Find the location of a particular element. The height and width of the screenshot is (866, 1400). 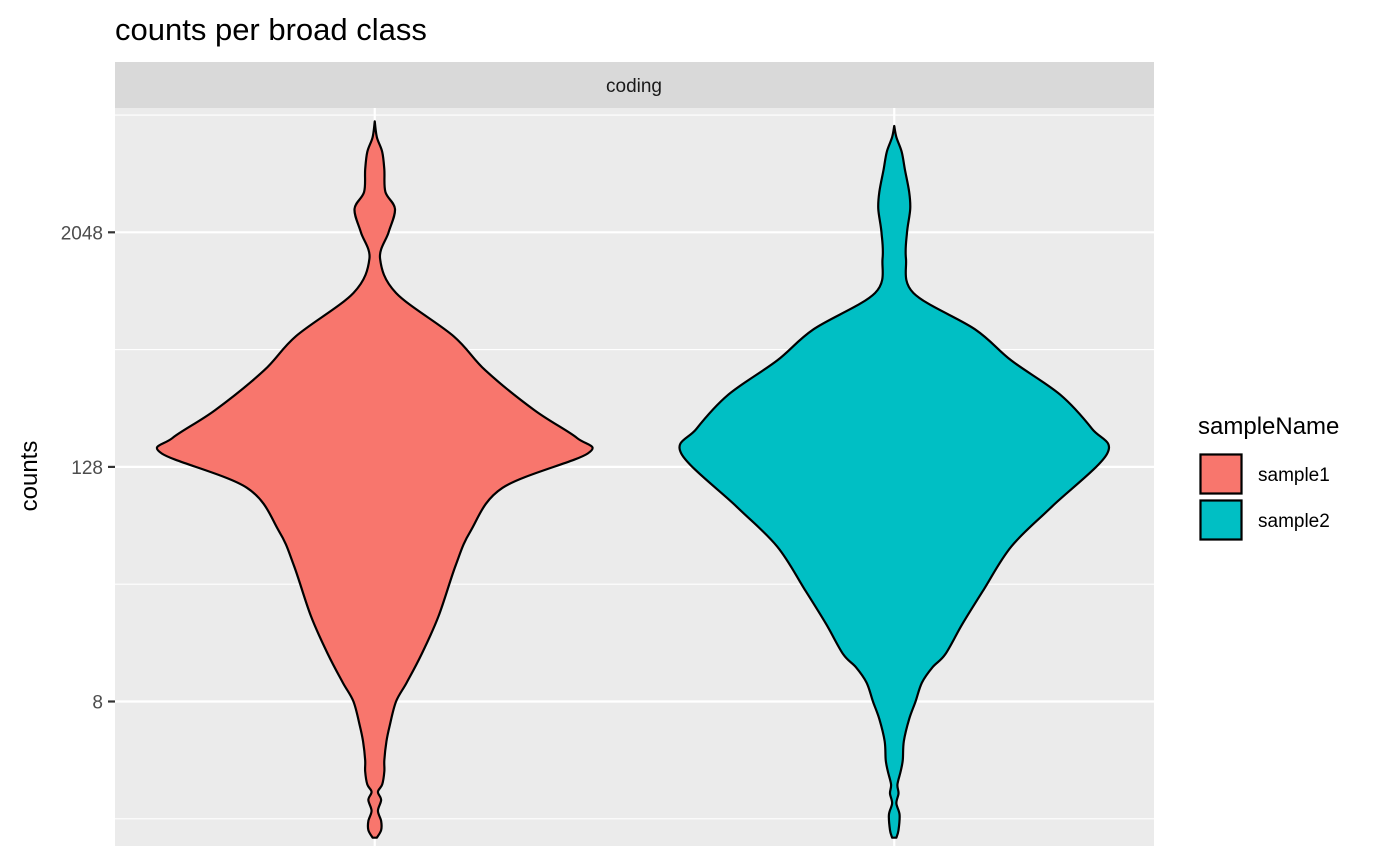

legend-label: sample1 is located at coordinates (1294, 475).